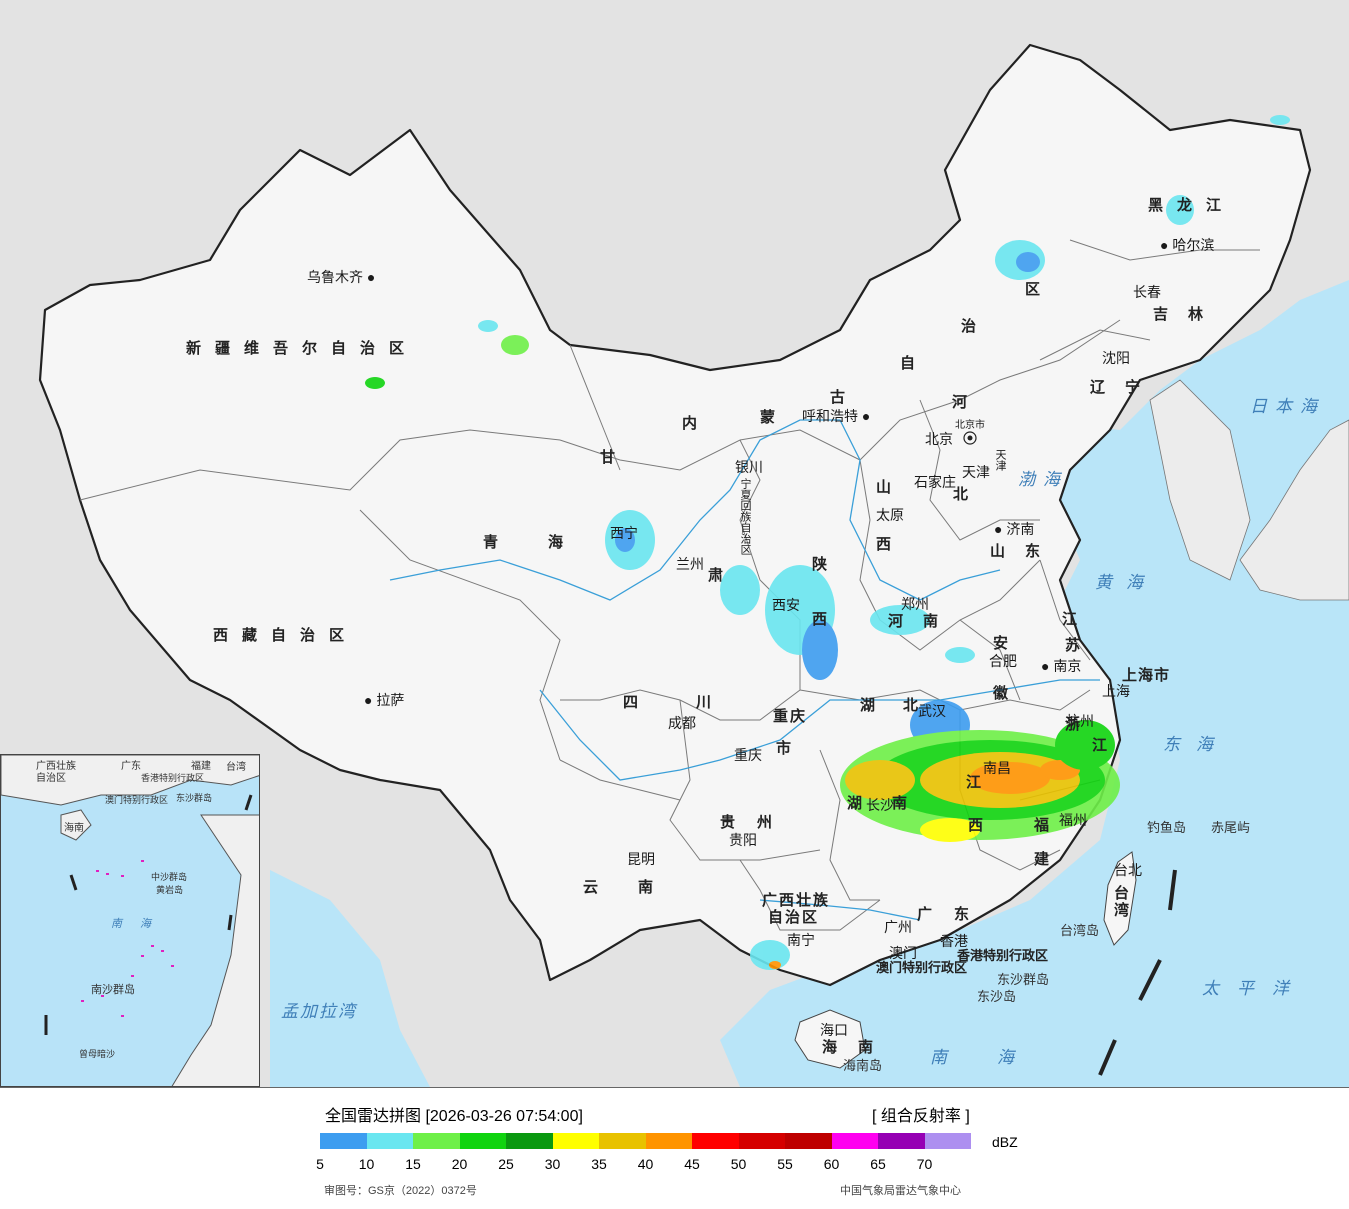 The image size is (1349, 1209). What do you see at coordinates (997, 1057) in the screenshot?
I see `sea-south: 南海` at bounding box center [997, 1057].